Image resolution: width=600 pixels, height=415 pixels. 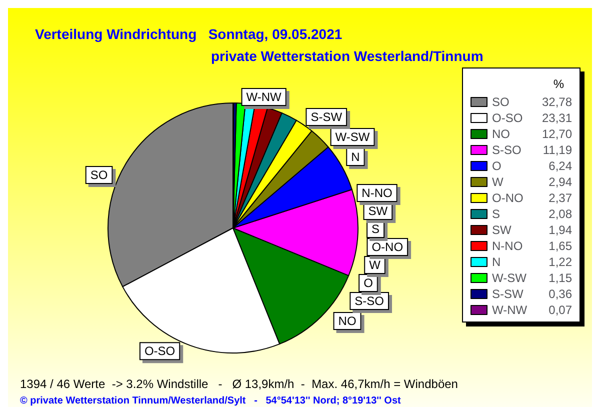 What do you see at coordinates (497, 166) in the screenshot?
I see `legend-label: O` at bounding box center [497, 166].